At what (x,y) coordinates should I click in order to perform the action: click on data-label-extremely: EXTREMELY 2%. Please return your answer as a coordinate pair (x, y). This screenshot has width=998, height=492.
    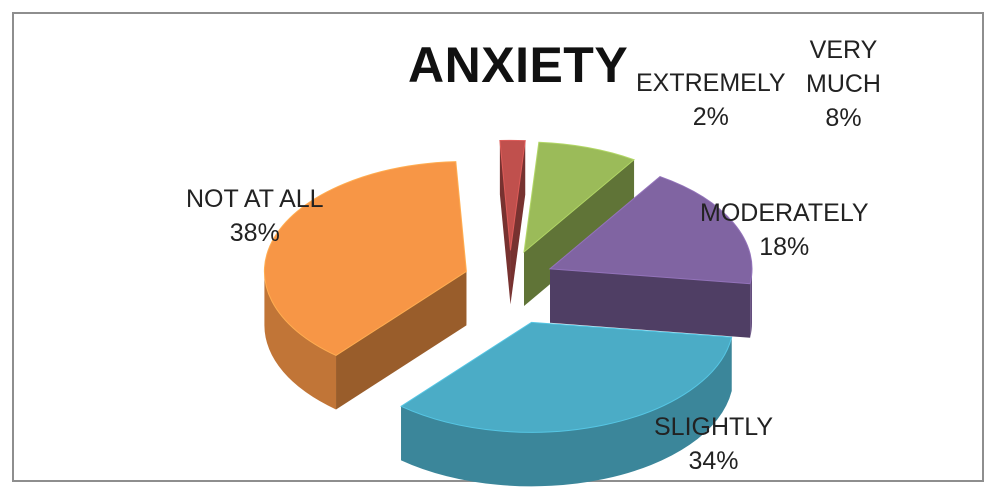
    Looking at the image, I should click on (711, 100).